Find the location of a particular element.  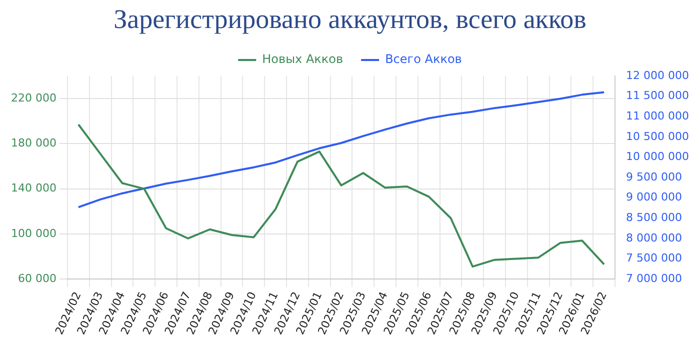

y2-tick-label: 11 500 000 is located at coordinates (658, 95).